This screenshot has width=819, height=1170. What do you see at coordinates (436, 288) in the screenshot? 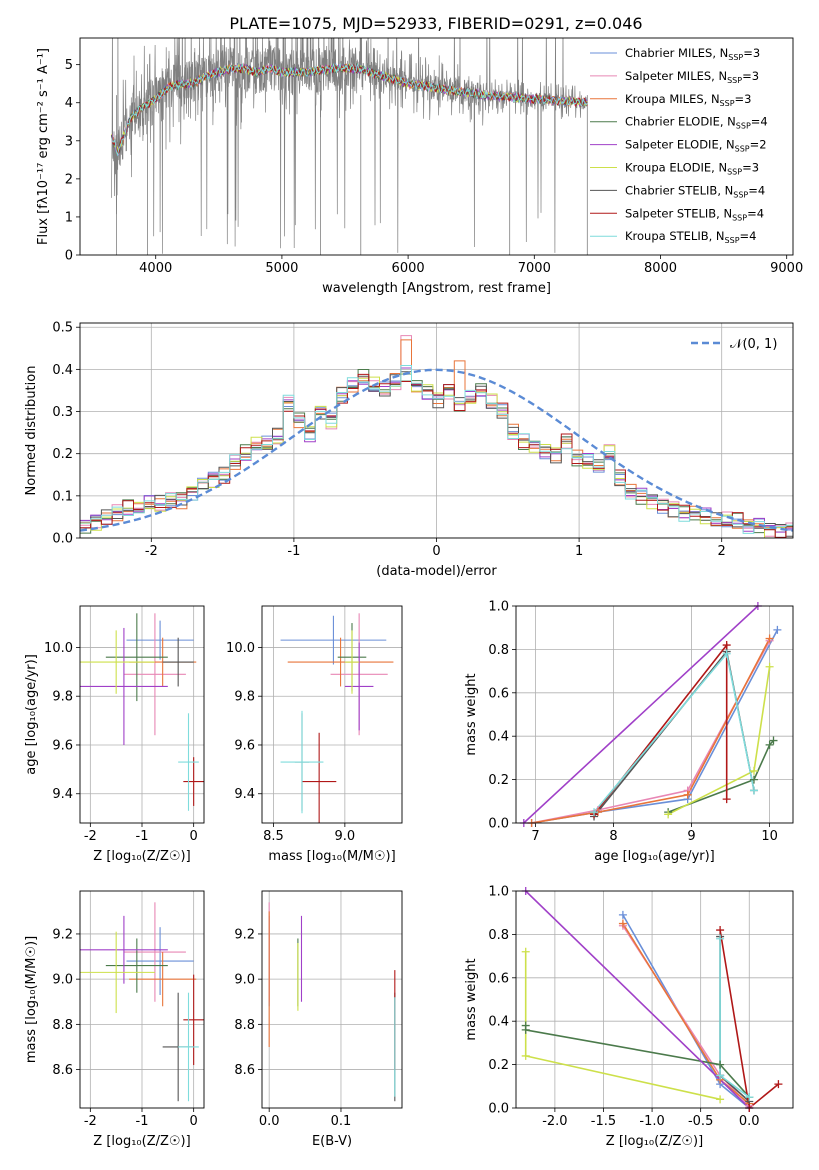
I see `x-axis-label: wavelength [Angstrom, rest frame]` at bounding box center [436, 288].